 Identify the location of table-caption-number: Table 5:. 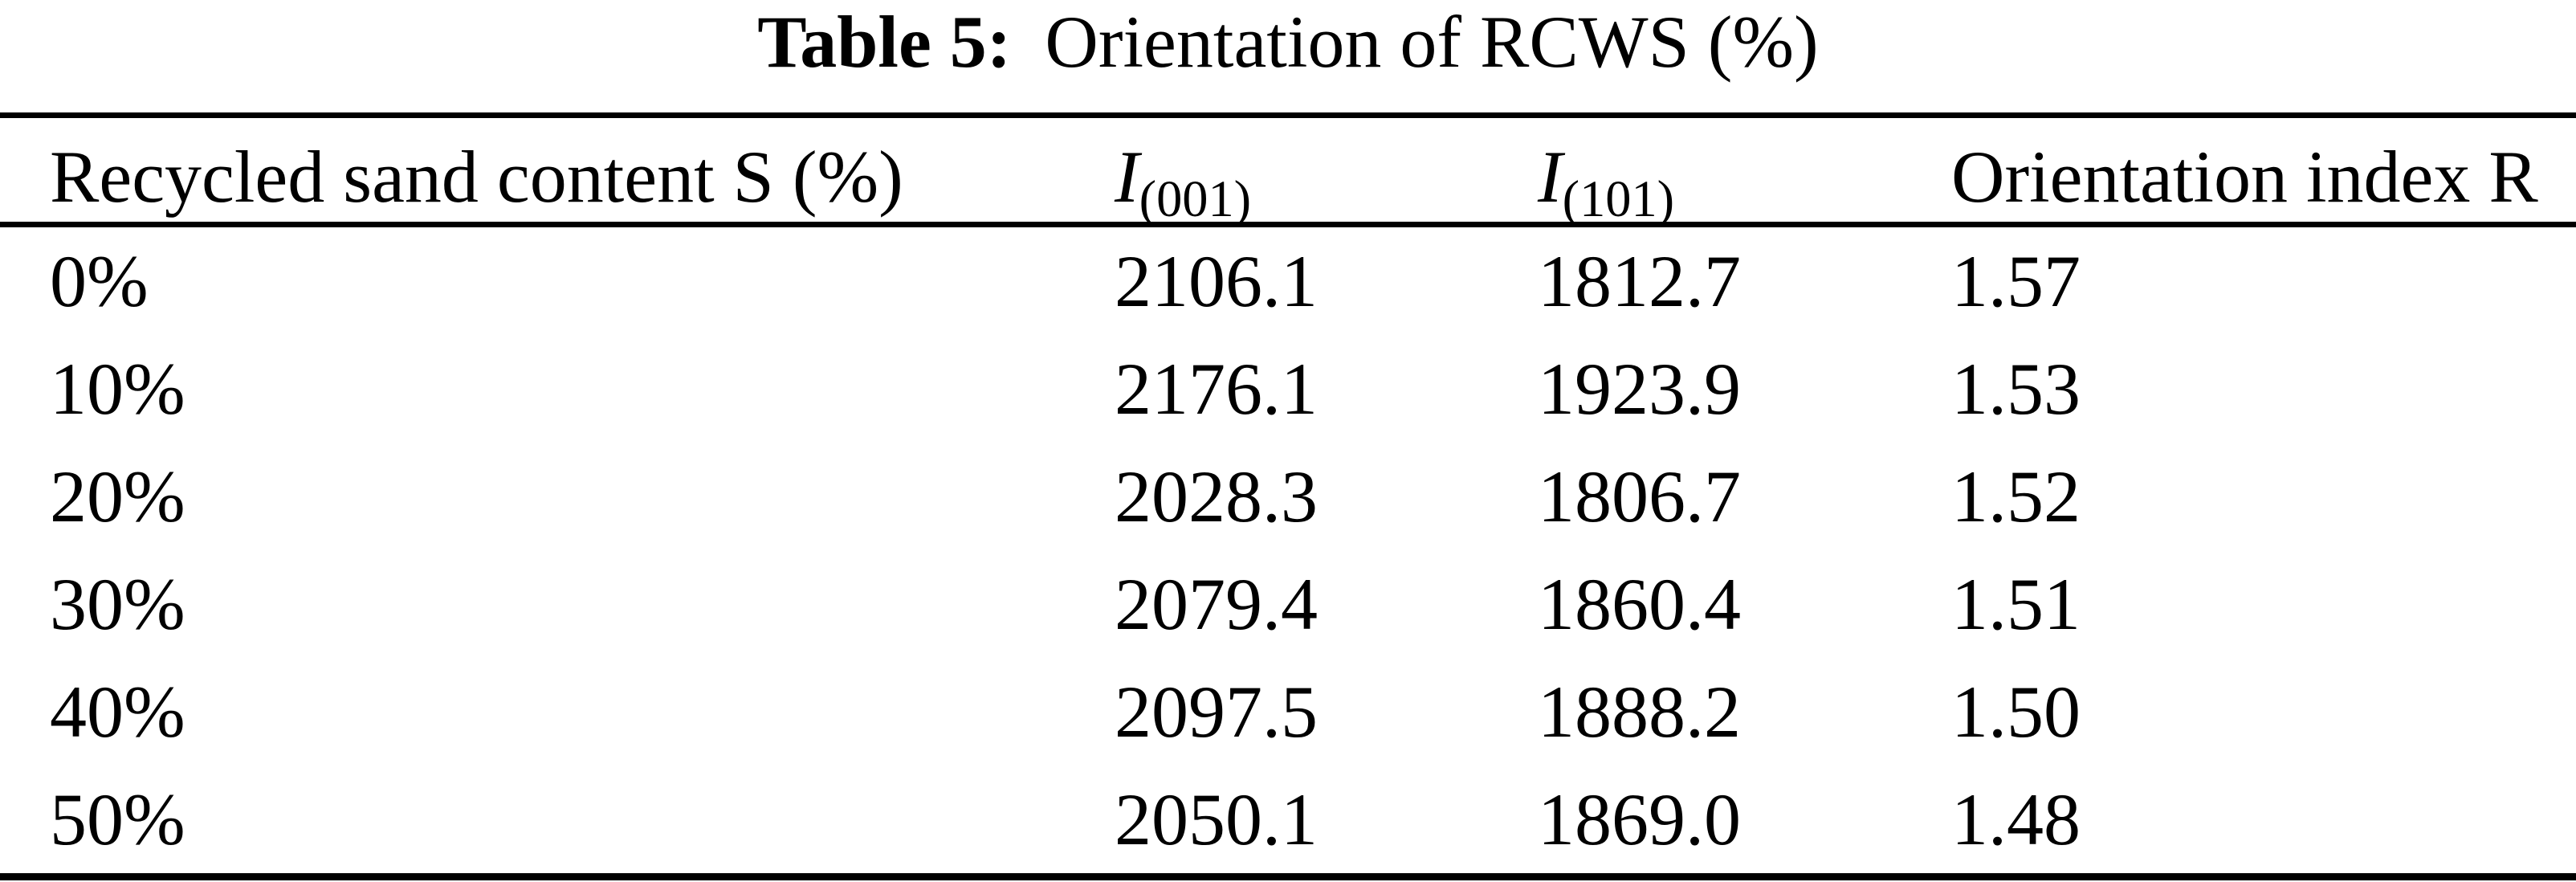
(884, 42).